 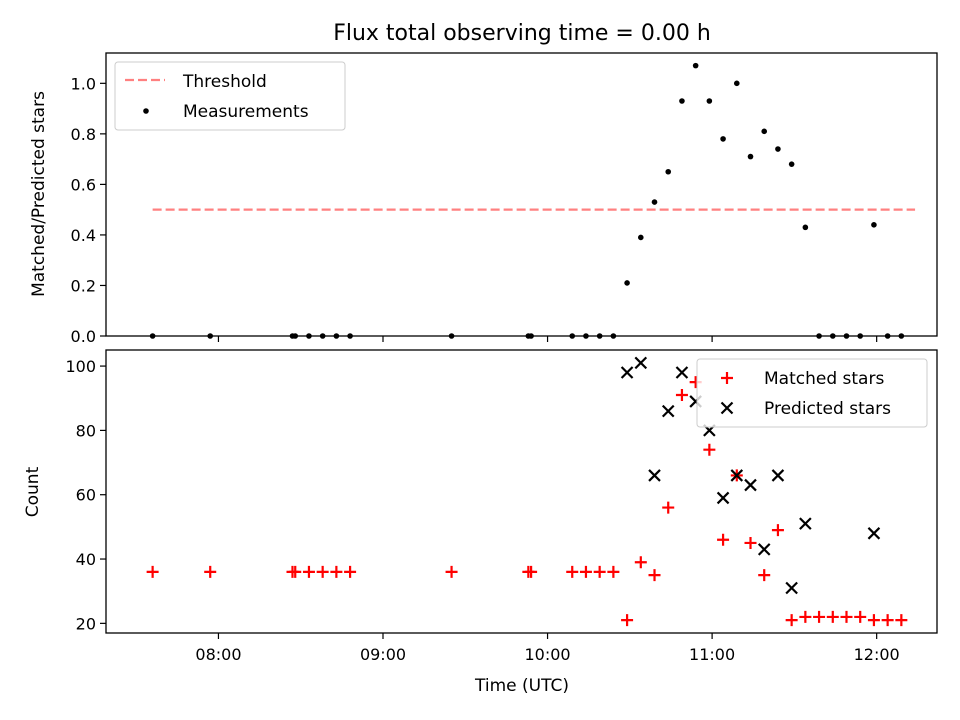 I want to click on x-tick-label: 10:00, so click(x=547, y=654).